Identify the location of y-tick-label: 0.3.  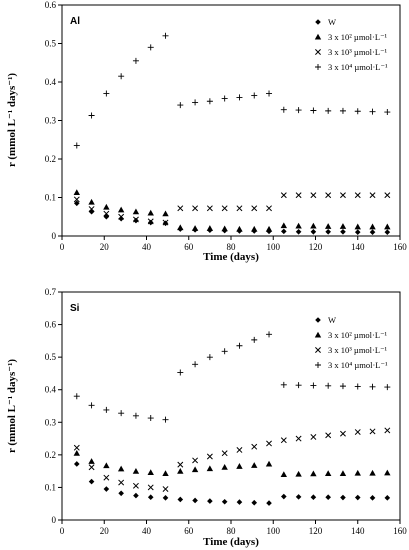
(51, 422).